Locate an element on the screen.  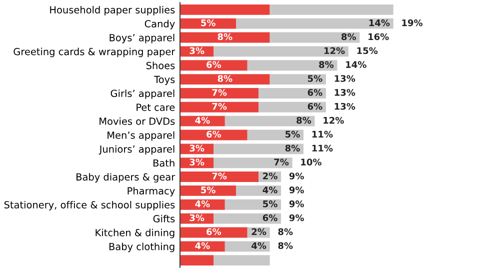
total-label: 19% is located at coordinates (412, 22).